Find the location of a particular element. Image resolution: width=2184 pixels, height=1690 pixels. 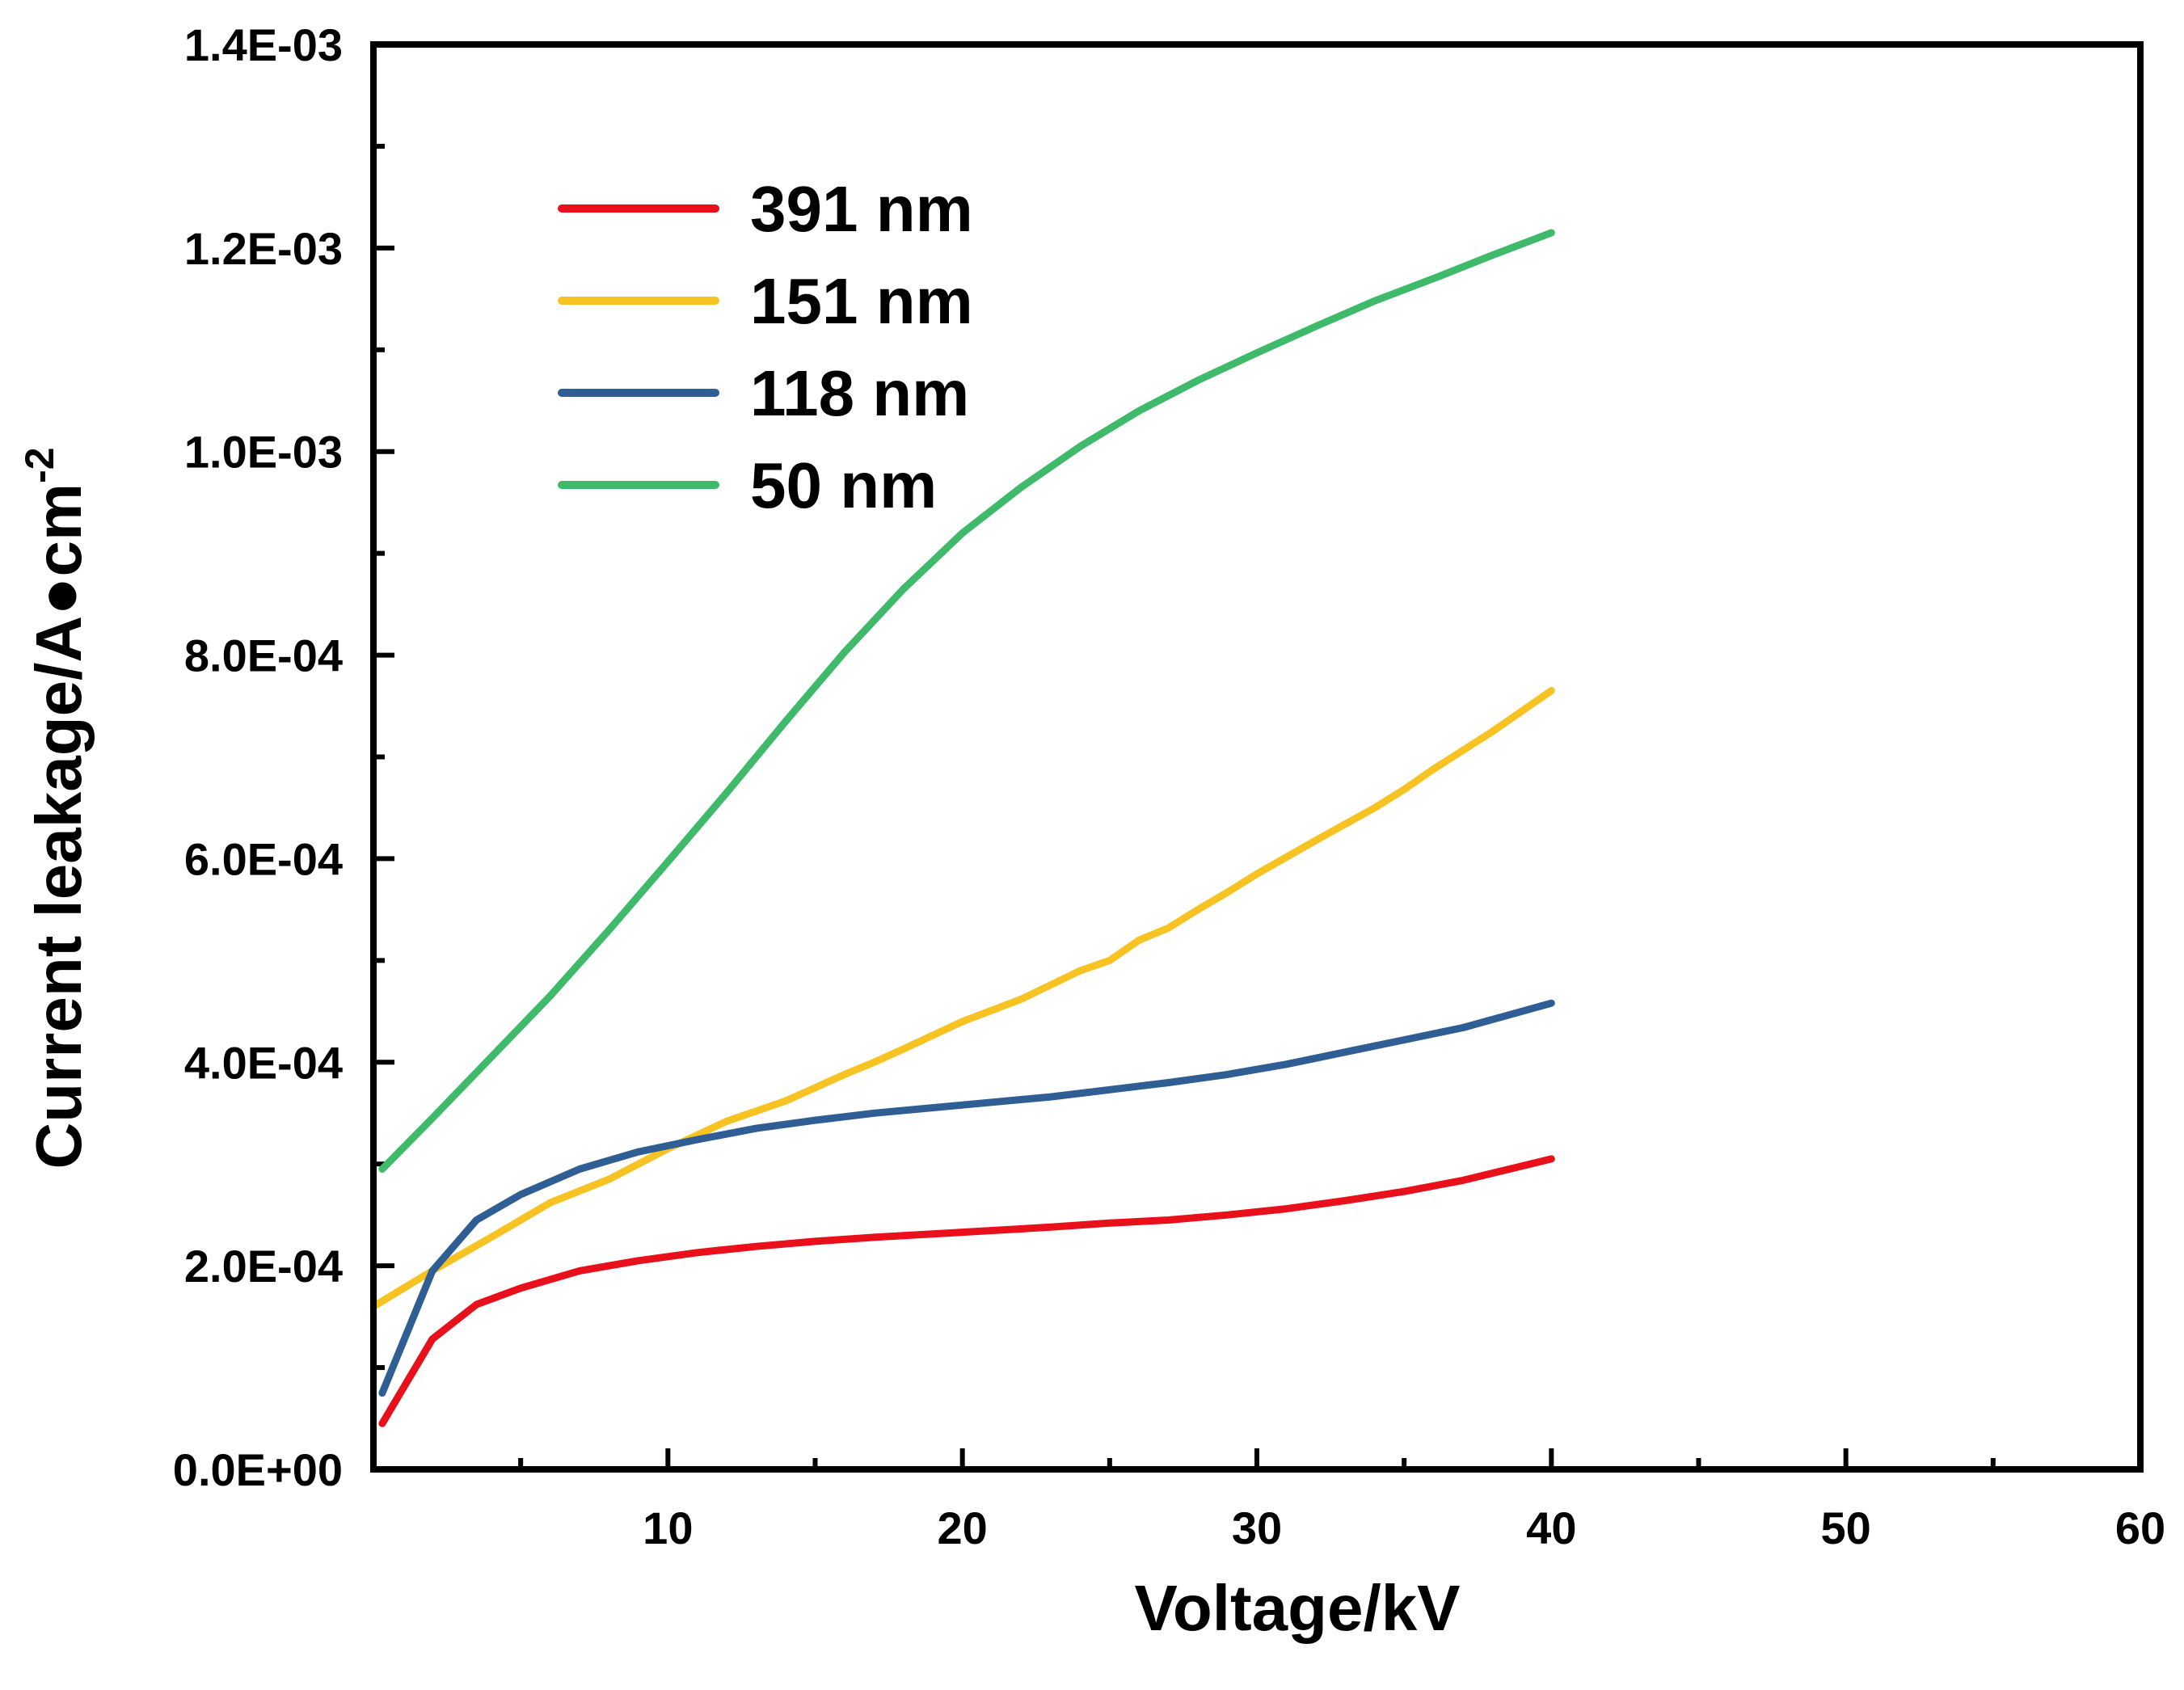

y-tick-label: 4.0E-04 is located at coordinates (263, 1062).